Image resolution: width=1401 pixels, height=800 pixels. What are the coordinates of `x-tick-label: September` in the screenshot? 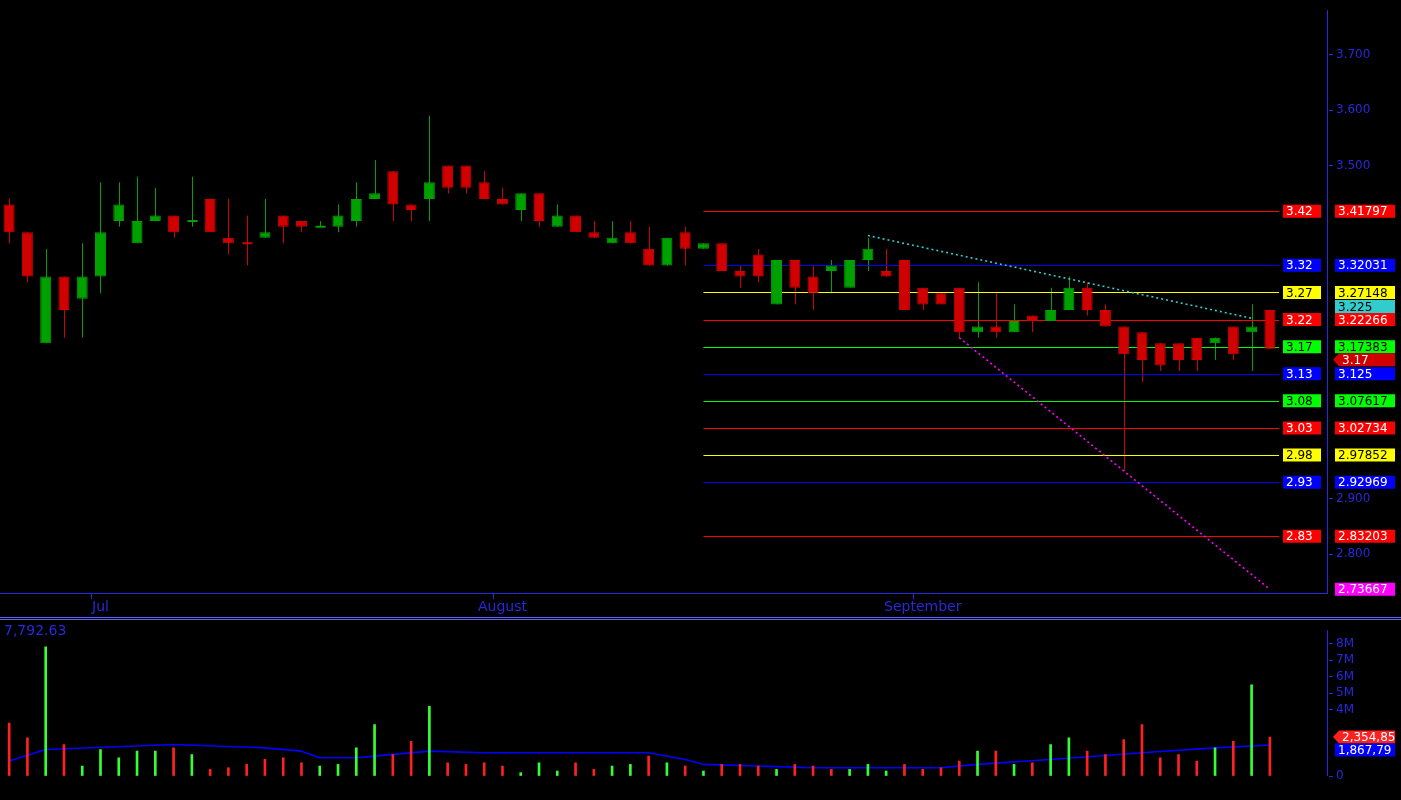 It's located at (923, 606).